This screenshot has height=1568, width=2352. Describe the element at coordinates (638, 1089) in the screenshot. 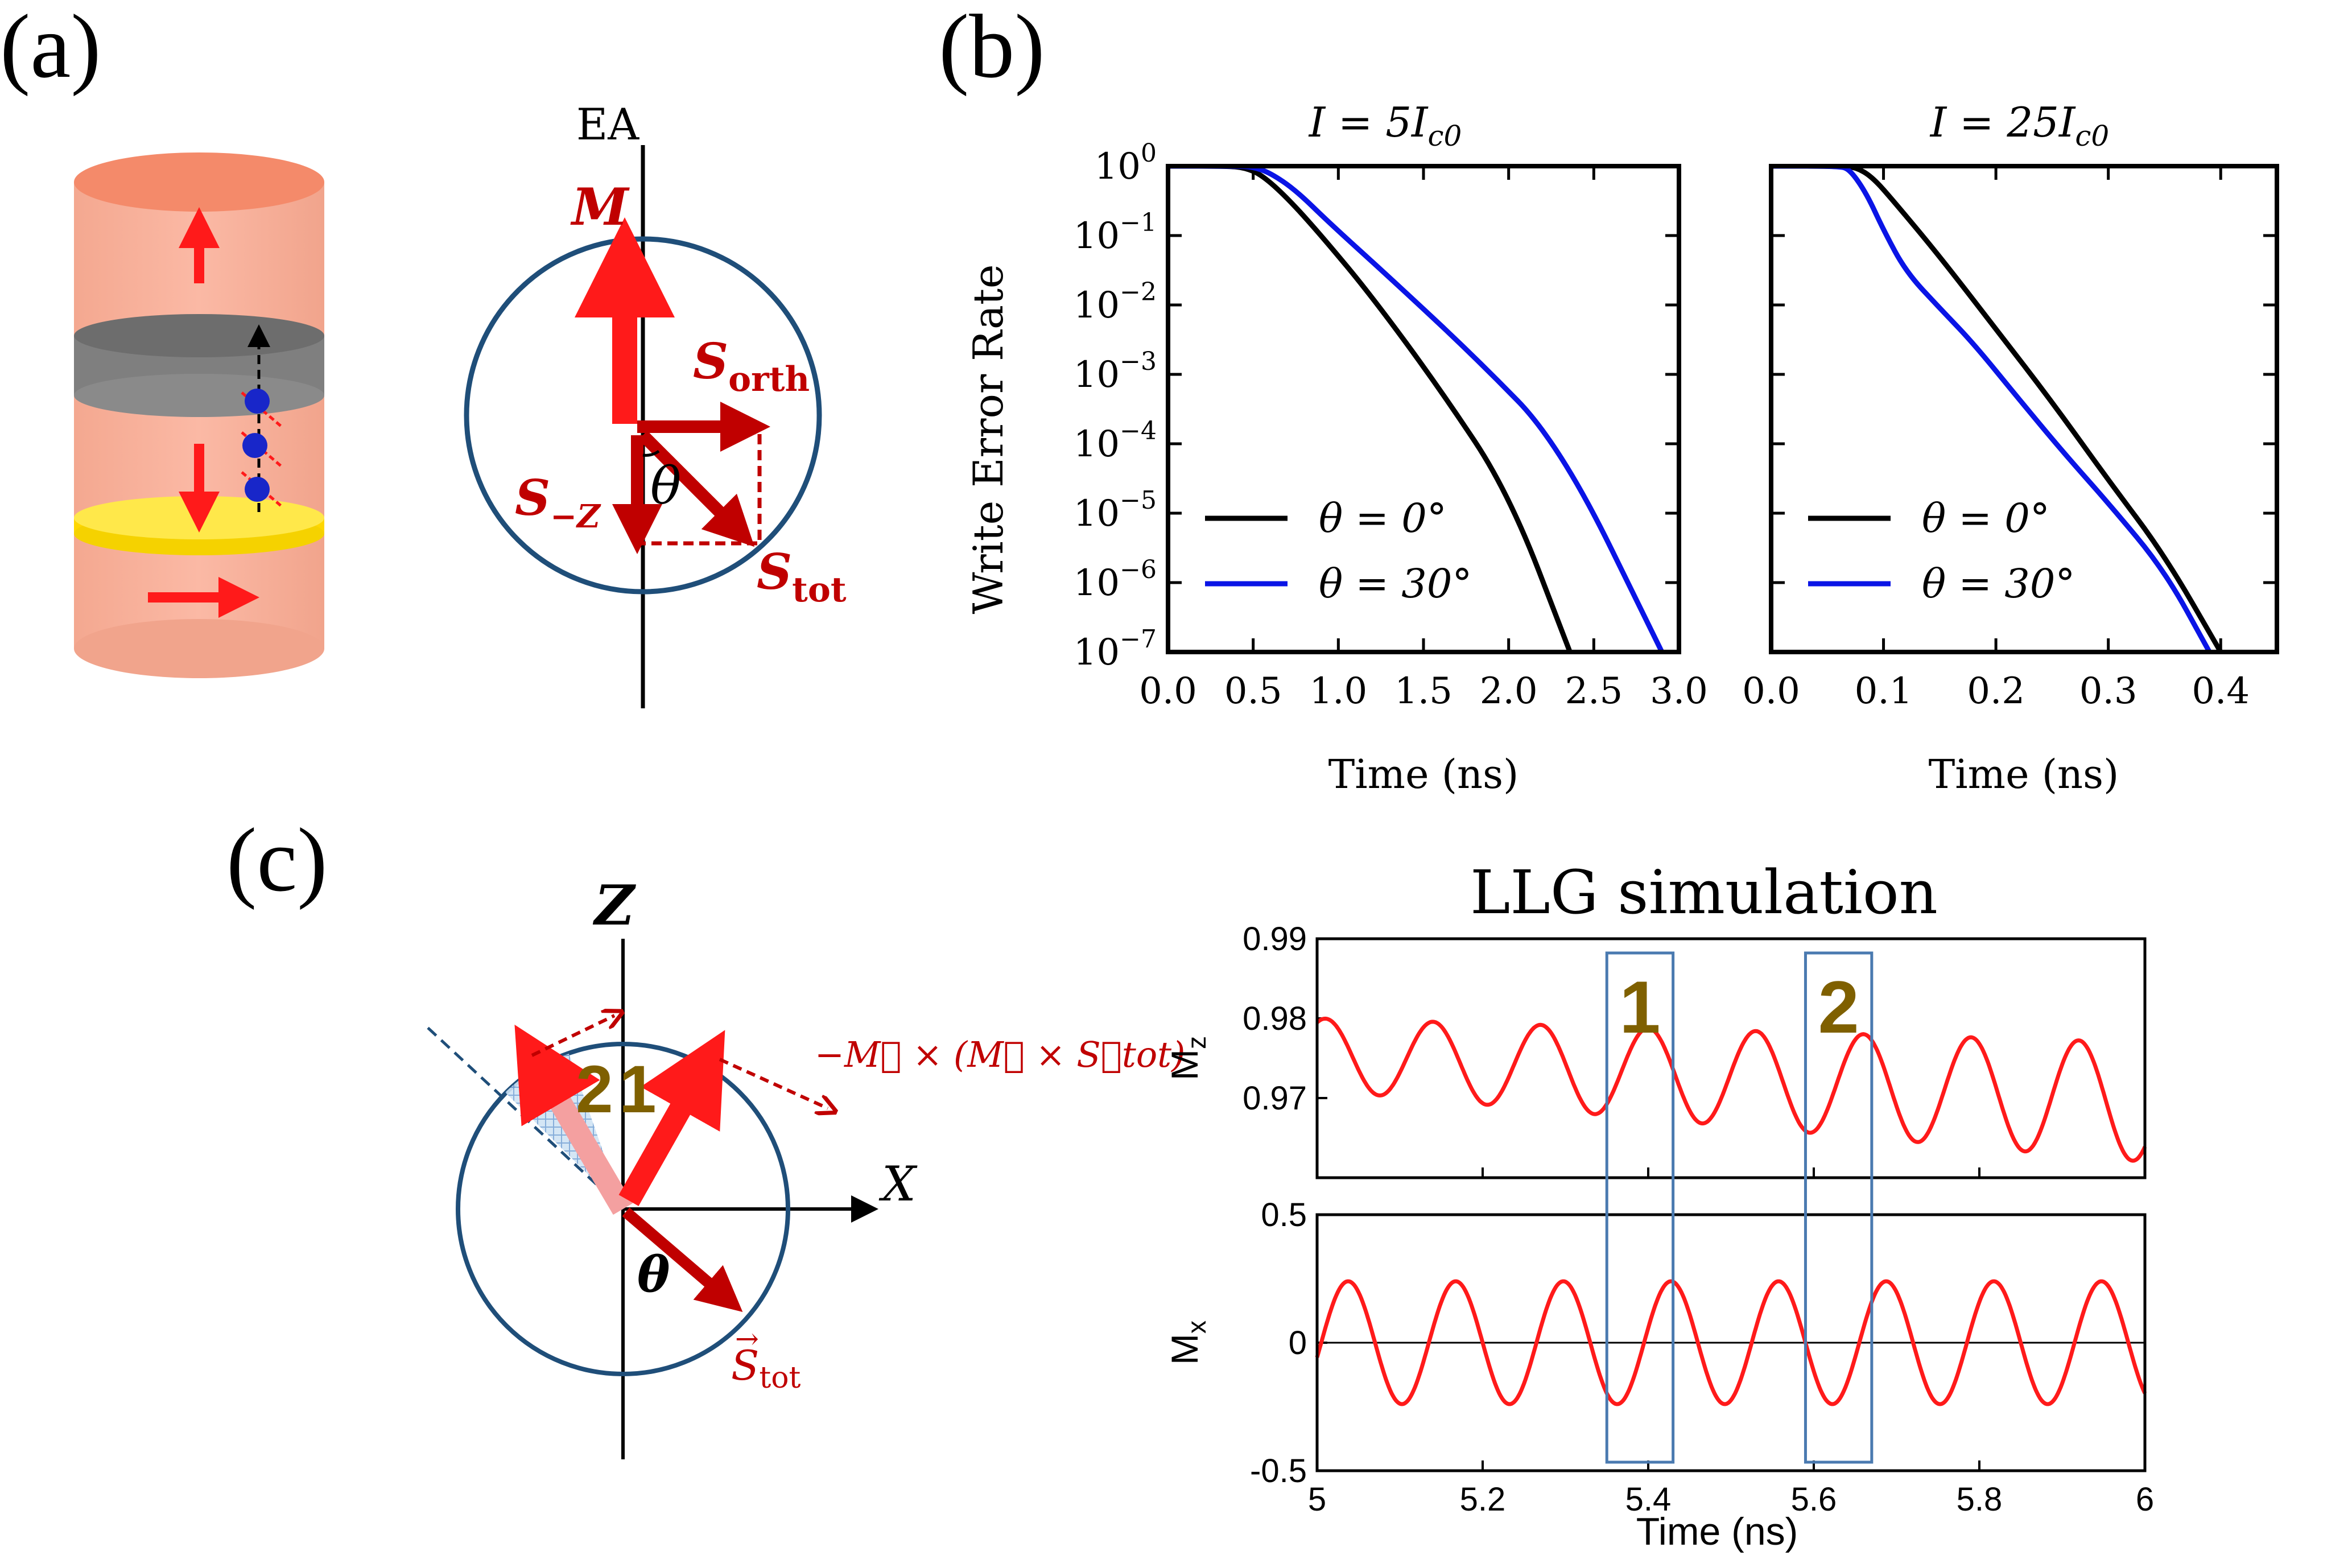

I see `state-1-label: 1` at that location.